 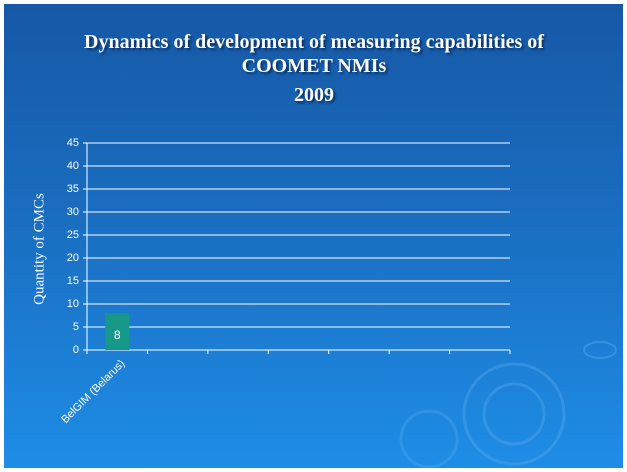 I want to click on chart-subtitle: 2009, so click(x=314, y=95).